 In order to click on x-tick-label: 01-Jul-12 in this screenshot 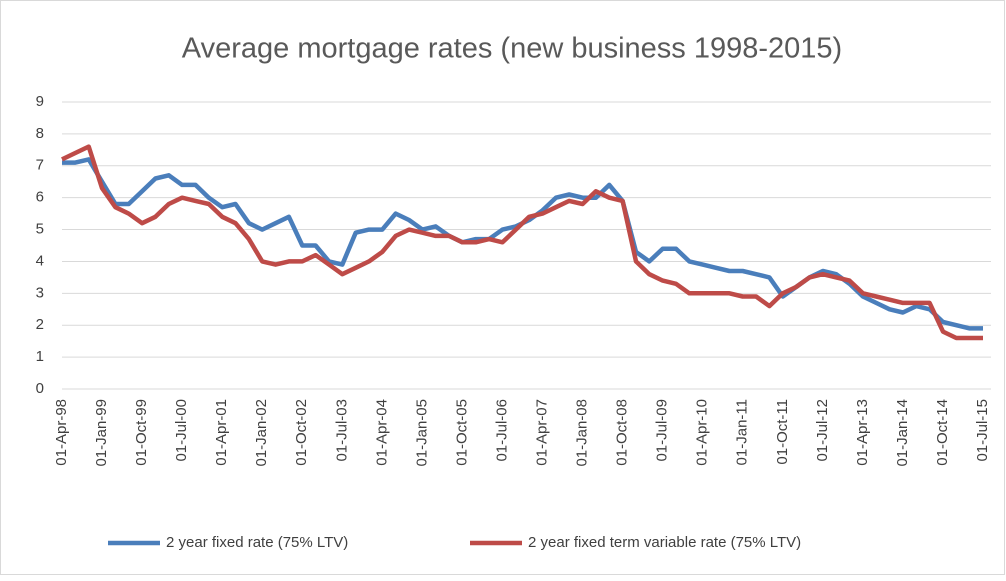, I will do `click(822, 430)`.